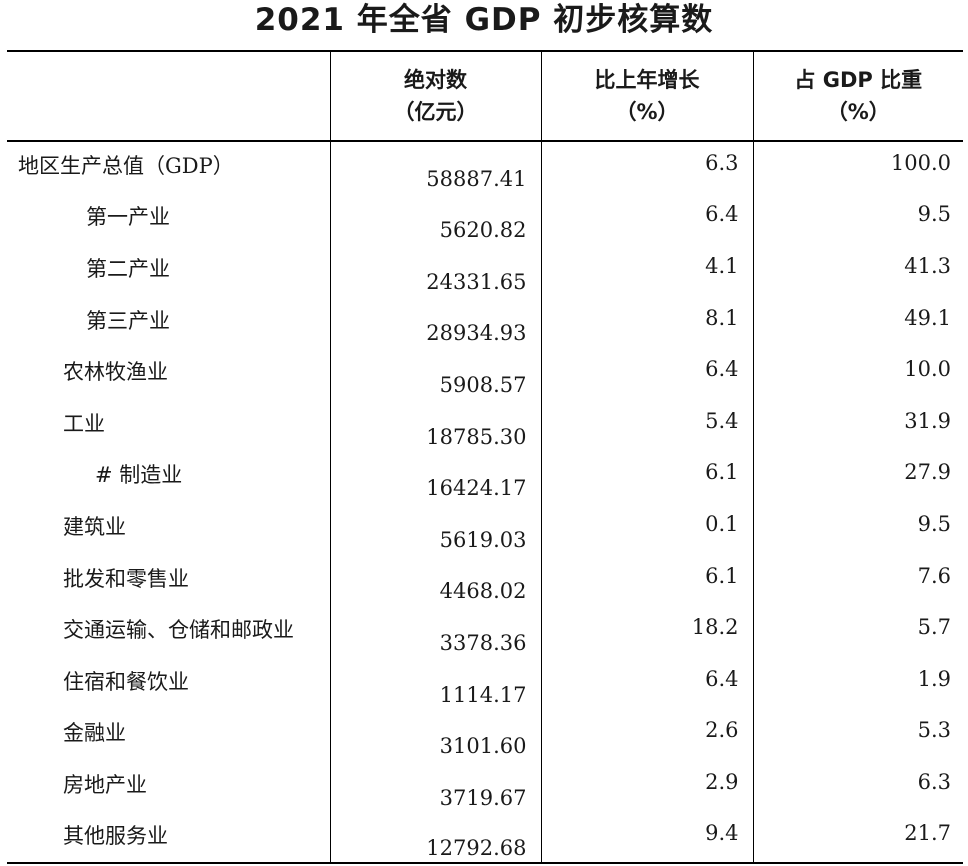  What do you see at coordinates (105, 784) in the screenshot?
I see `row-item-name: 房地产业` at bounding box center [105, 784].